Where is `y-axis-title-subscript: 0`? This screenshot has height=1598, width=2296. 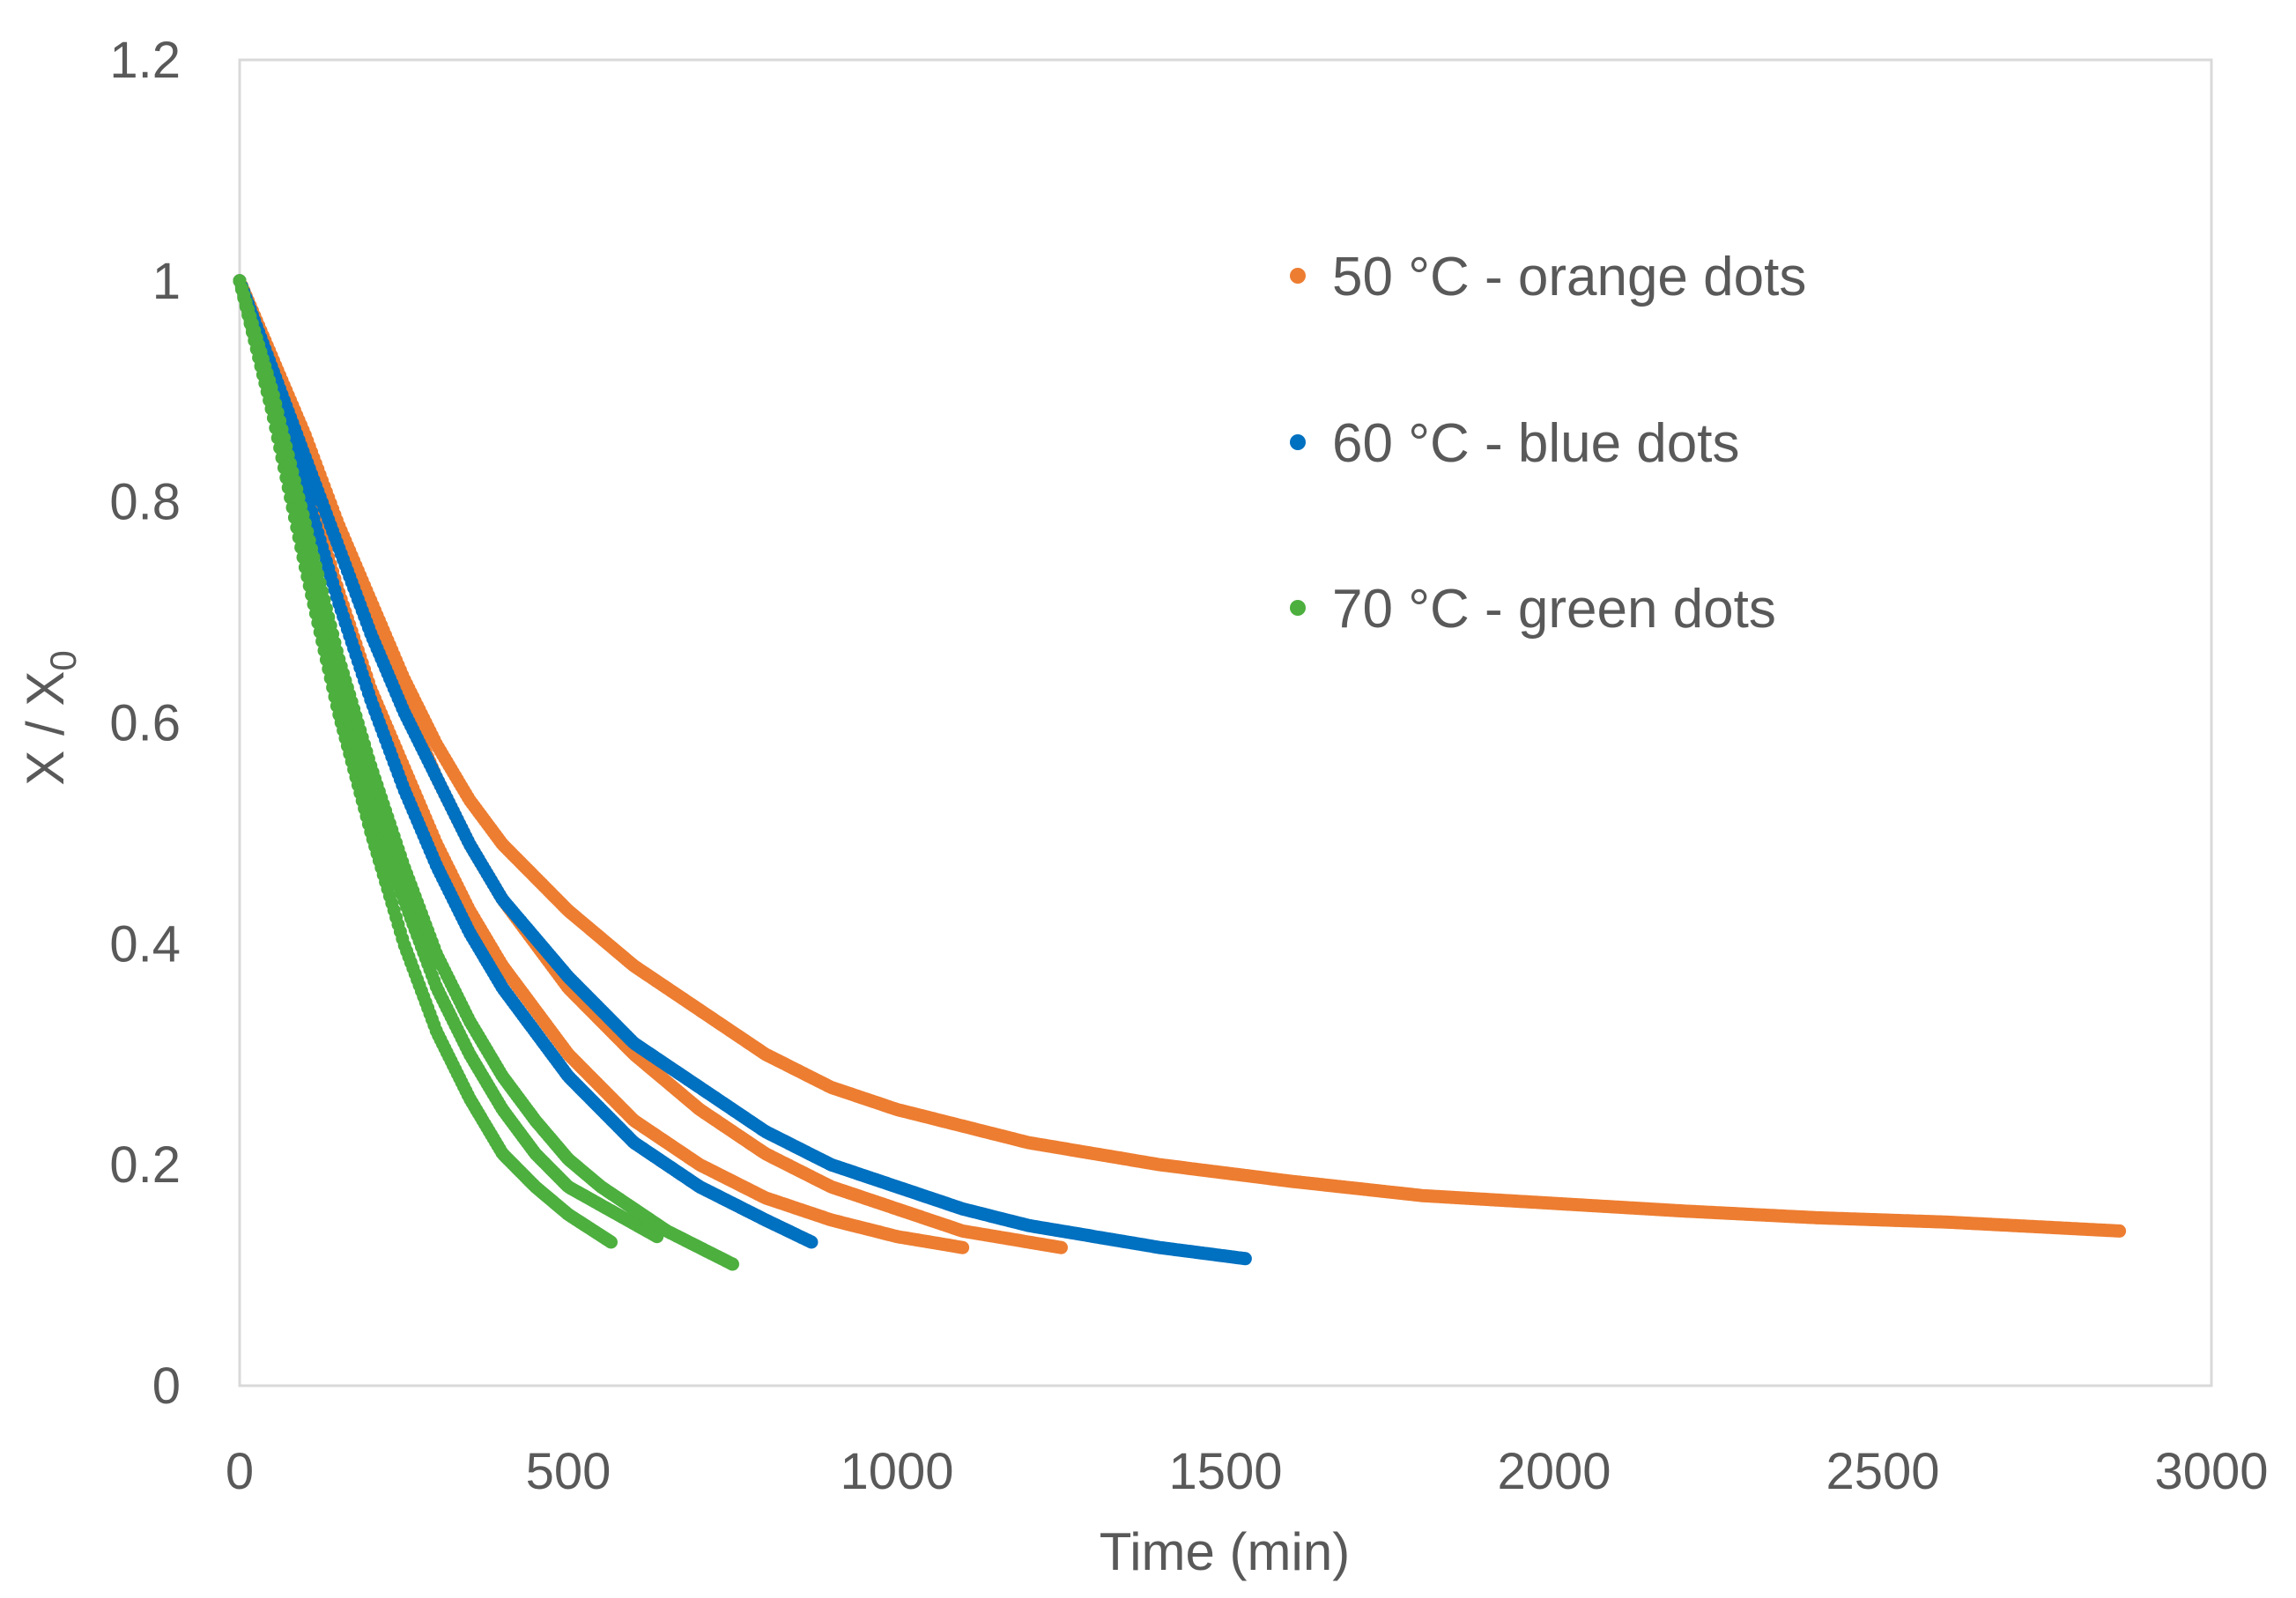
y-axis-title-subscript: 0 is located at coordinates (63, 660).